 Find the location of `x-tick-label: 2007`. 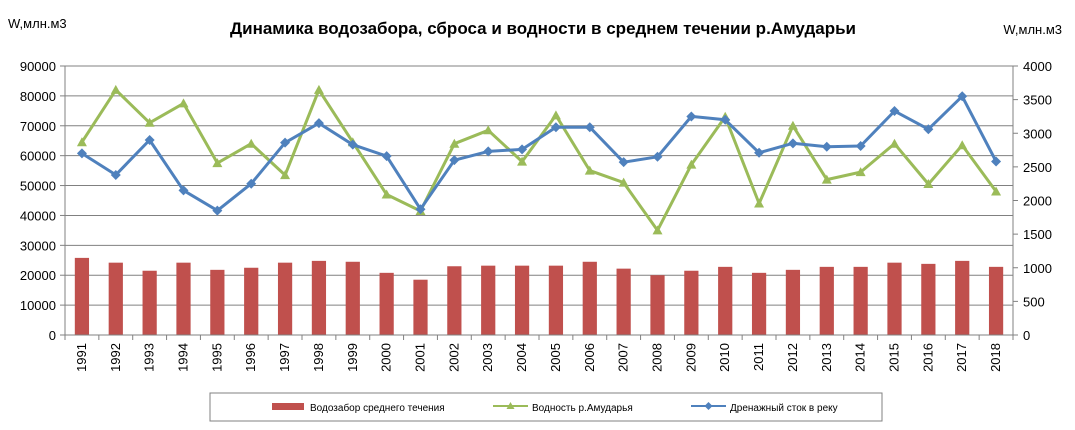

x-tick-label: 2007 is located at coordinates (623, 357).